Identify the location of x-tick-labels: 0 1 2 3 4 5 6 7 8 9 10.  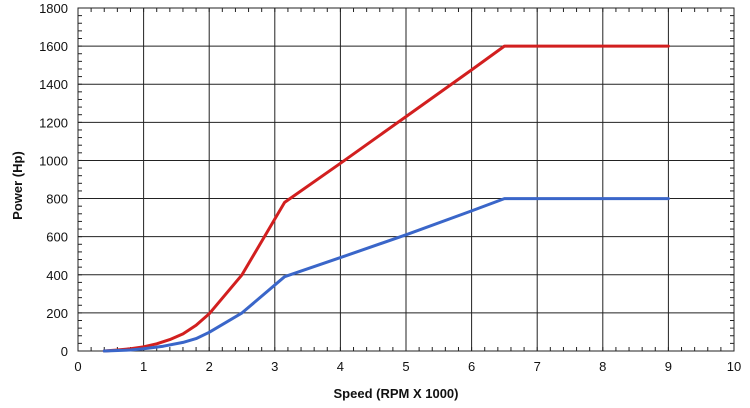
(407, 366).